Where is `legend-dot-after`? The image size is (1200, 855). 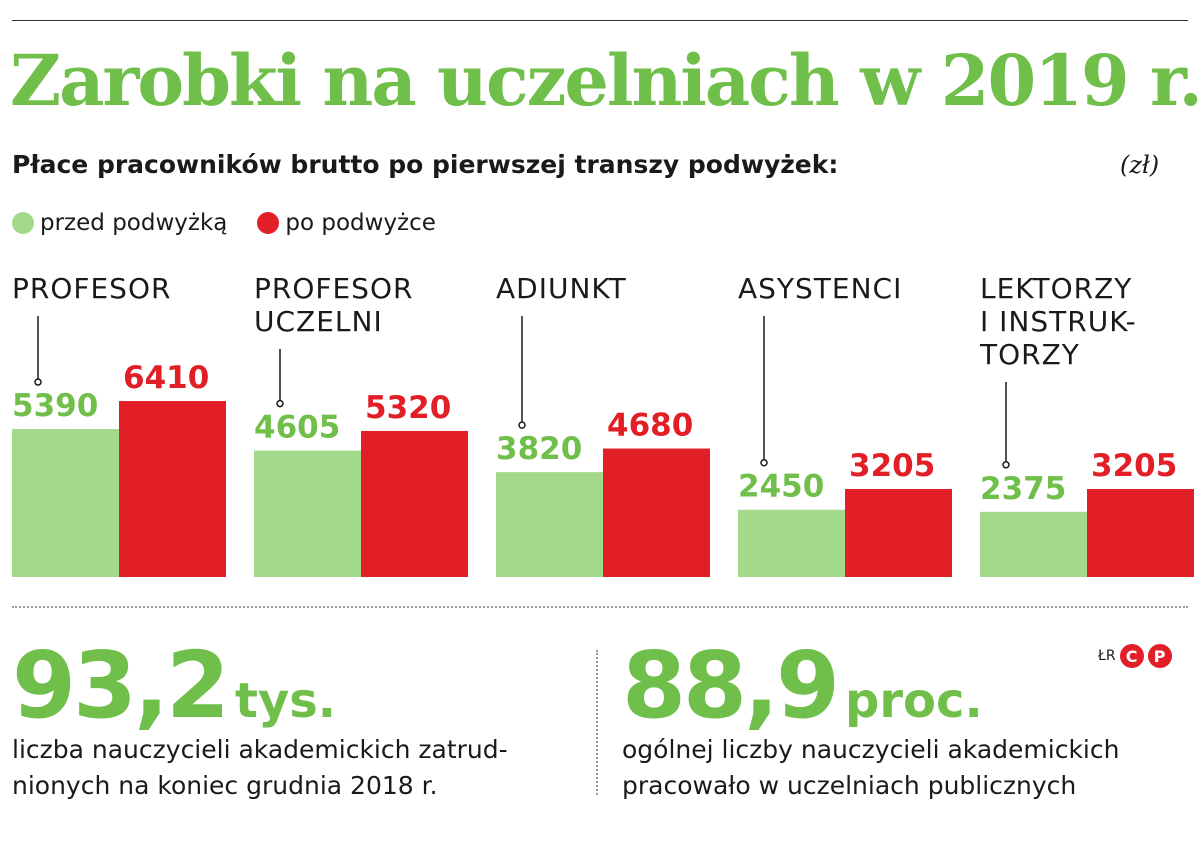 legend-dot-after is located at coordinates (268, 223).